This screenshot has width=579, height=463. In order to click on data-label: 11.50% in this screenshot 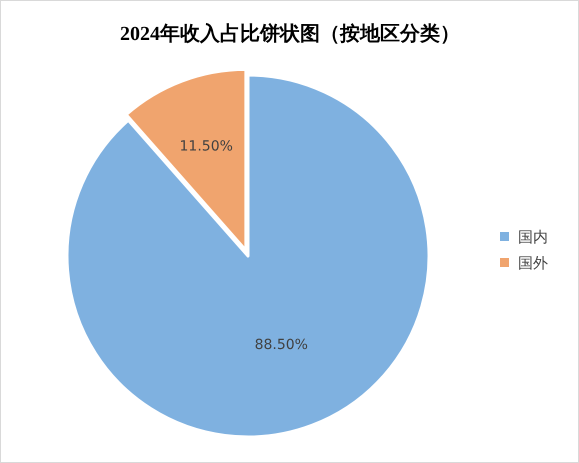, I will do `click(206, 146)`.